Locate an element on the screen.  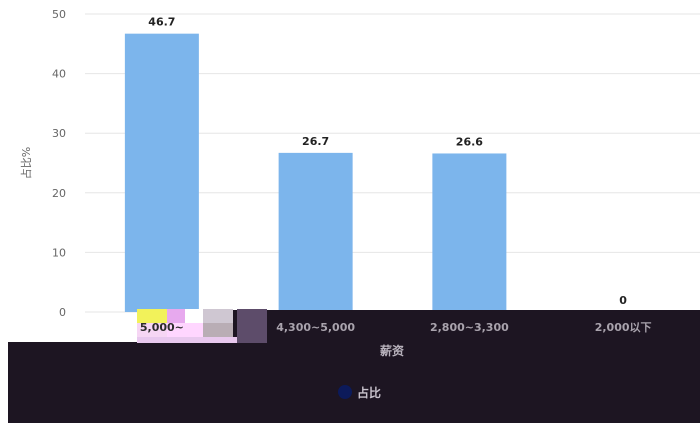
x-axis-ticks: 5,000~ 4,300~5,000 2,800~3,300 2,000以下 is located at coordinates (396, 327).